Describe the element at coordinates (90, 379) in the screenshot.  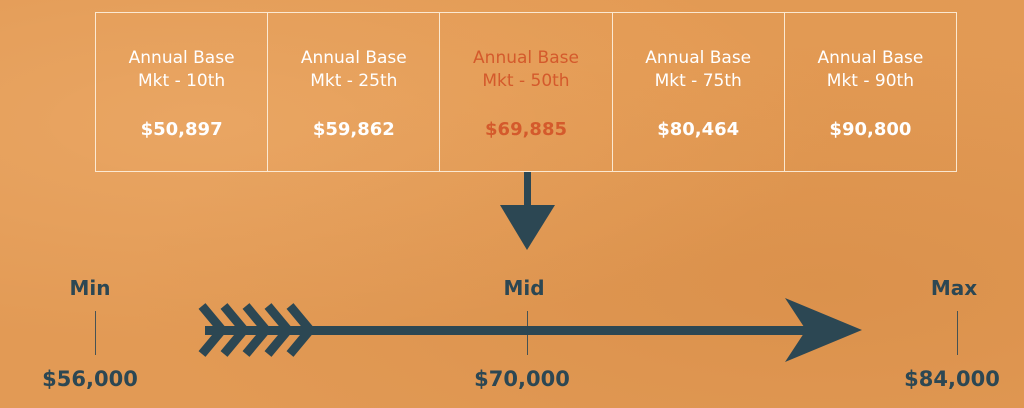
I see `min-value: $56,000` at that location.